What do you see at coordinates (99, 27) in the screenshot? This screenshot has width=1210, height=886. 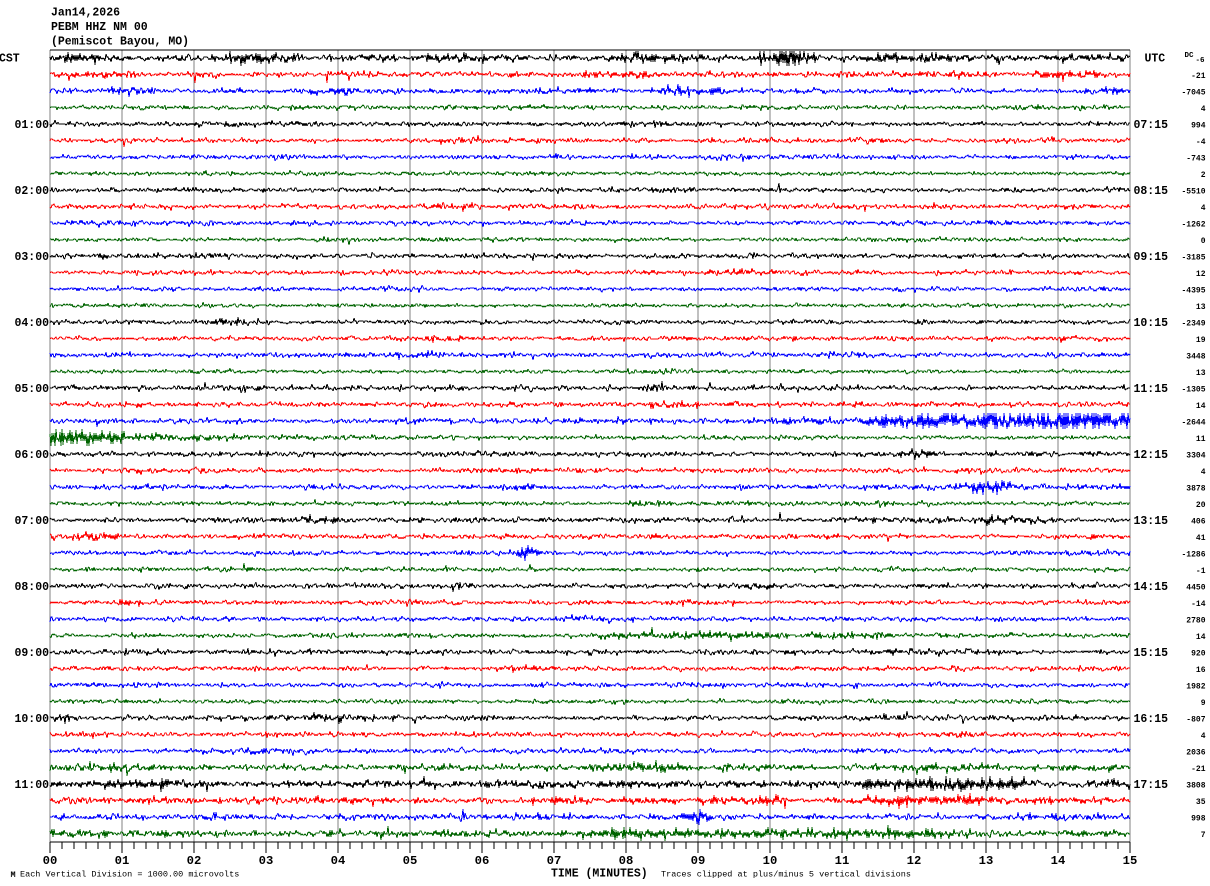 I see `svg-text: PEBM HHZ NM 00` at bounding box center [99, 27].